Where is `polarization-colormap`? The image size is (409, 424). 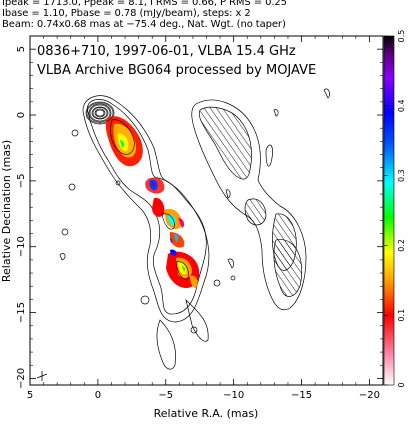
polarization-colormap is located at coordinates (152, 202).